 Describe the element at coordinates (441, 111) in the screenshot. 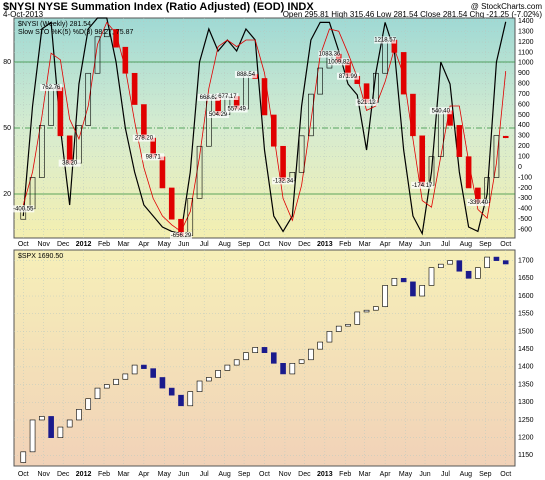

I see `annotation: 540.40` at that location.